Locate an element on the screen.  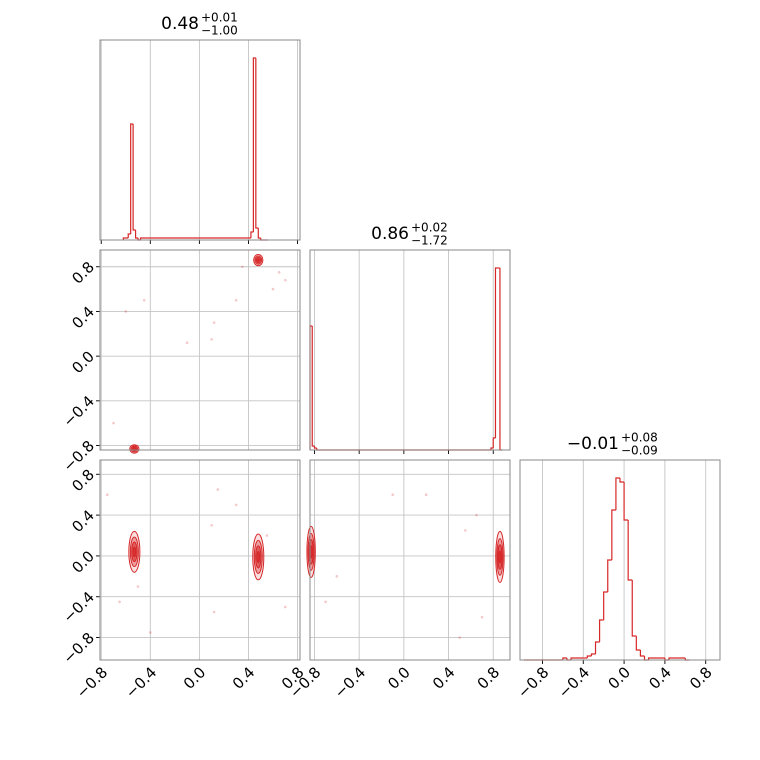
title-plus: +0.01 is located at coordinates (219, 18).